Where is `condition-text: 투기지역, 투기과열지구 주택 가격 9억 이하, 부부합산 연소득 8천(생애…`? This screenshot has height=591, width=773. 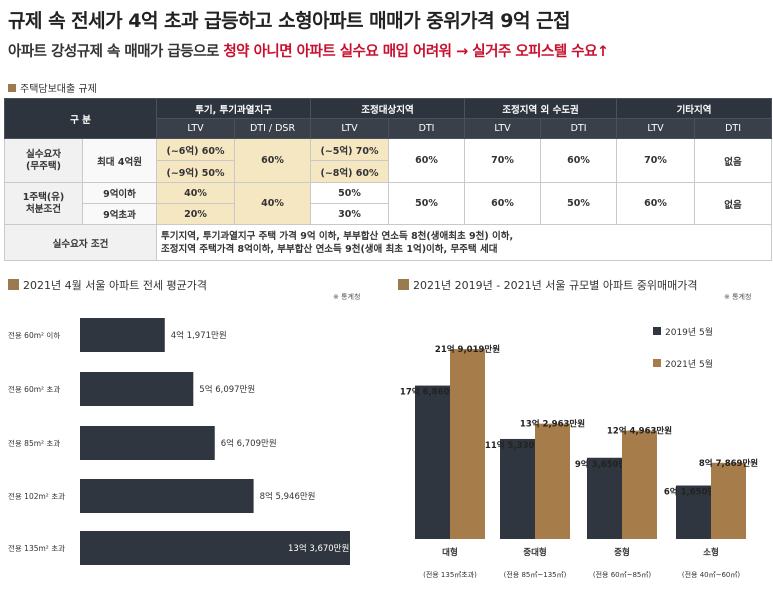
condition-text: 투기지역, 투기과열지구 주택 가격 9억 이하, 부부합산 연소득 8천(생애… is located at coordinates (464, 242).